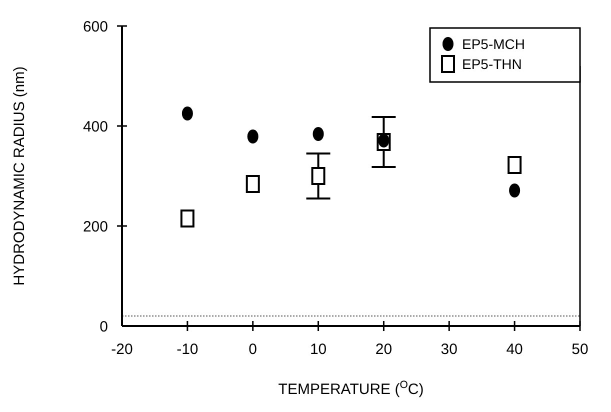 The width and height of the screenshot is (611, 412). I want to click on x-tick-label: 30, so click(449, 349).